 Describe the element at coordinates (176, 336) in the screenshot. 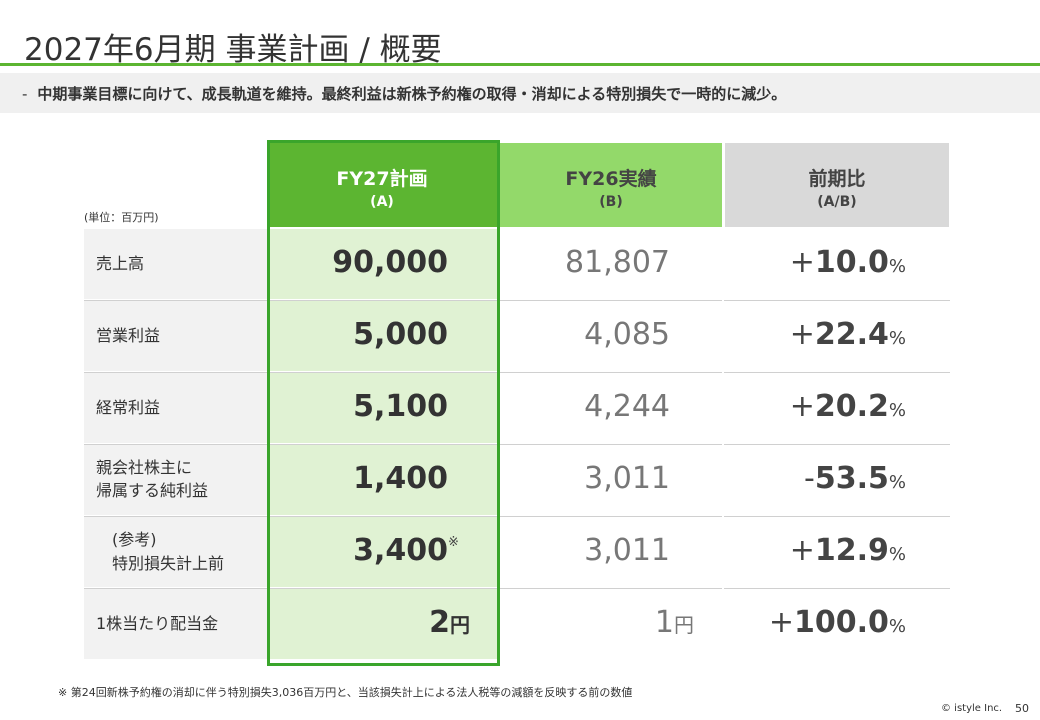

I see `row-label-cell: 営業利益` at that location.